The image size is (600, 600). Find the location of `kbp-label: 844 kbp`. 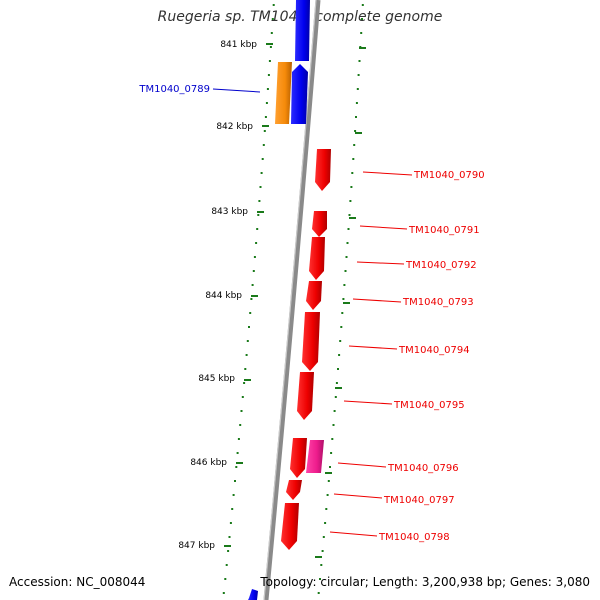

kbp-label: 844 kbp is located at coordinates (223, 296).